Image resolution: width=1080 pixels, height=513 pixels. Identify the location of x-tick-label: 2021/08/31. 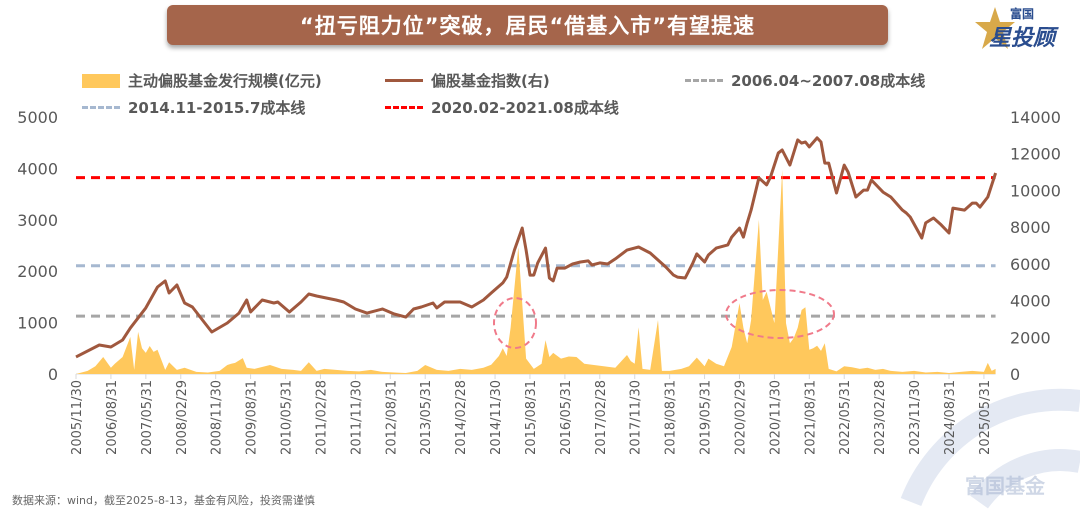
(810, 417).